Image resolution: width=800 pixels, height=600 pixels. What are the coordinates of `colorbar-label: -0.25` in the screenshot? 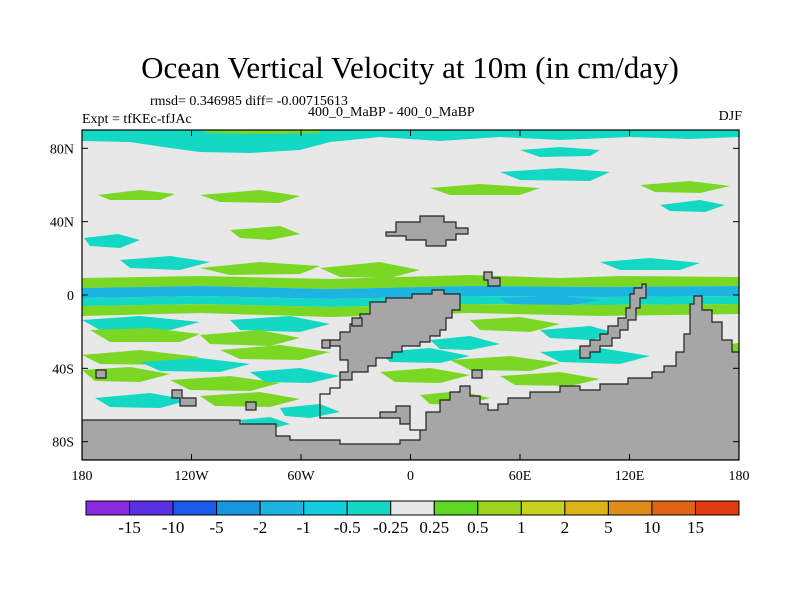 It's located at (390, 527).